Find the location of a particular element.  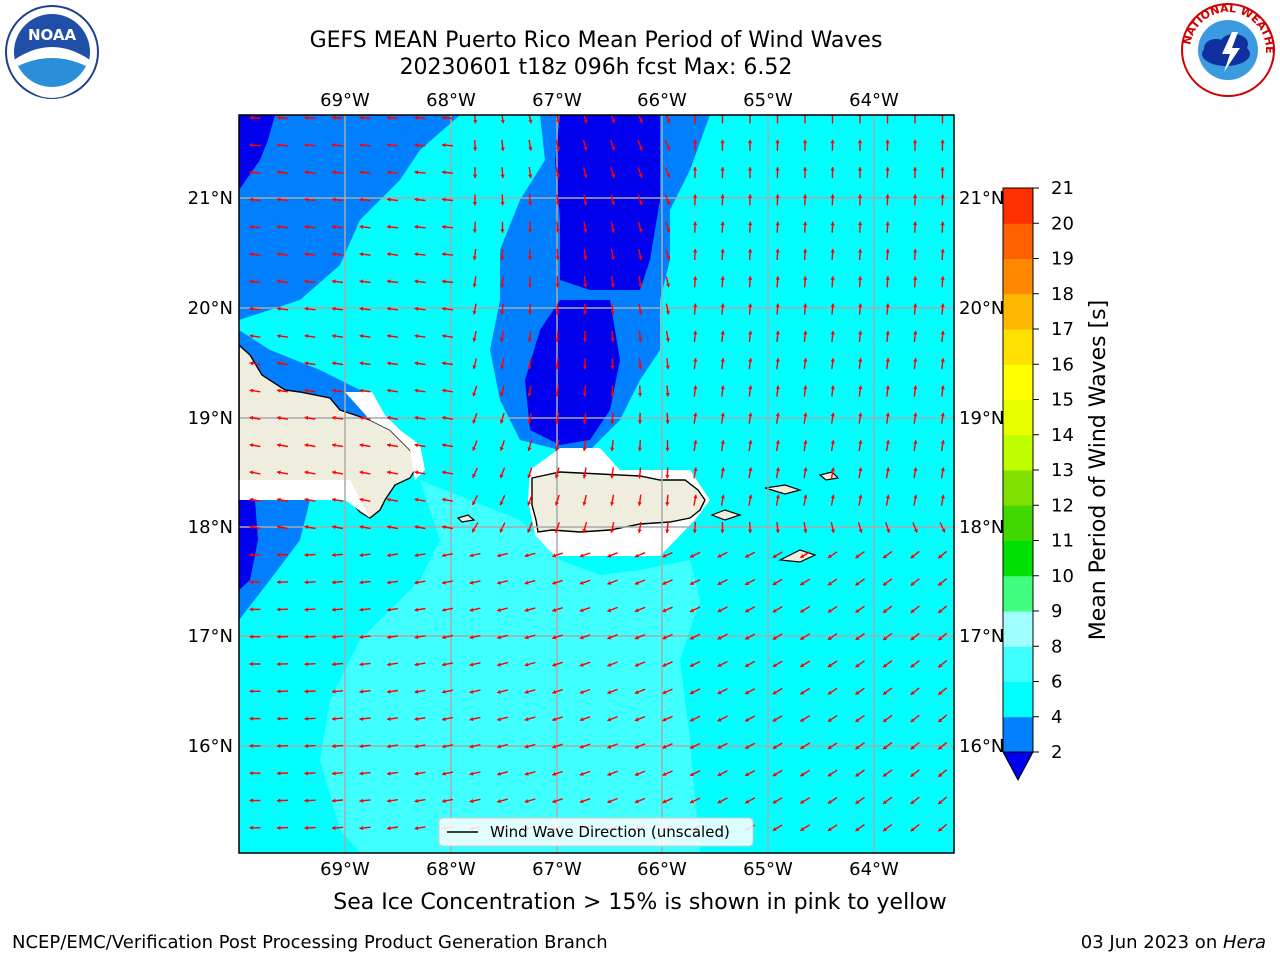

colorbar-tick-label: 21 is located at coordinates (1062, 188).